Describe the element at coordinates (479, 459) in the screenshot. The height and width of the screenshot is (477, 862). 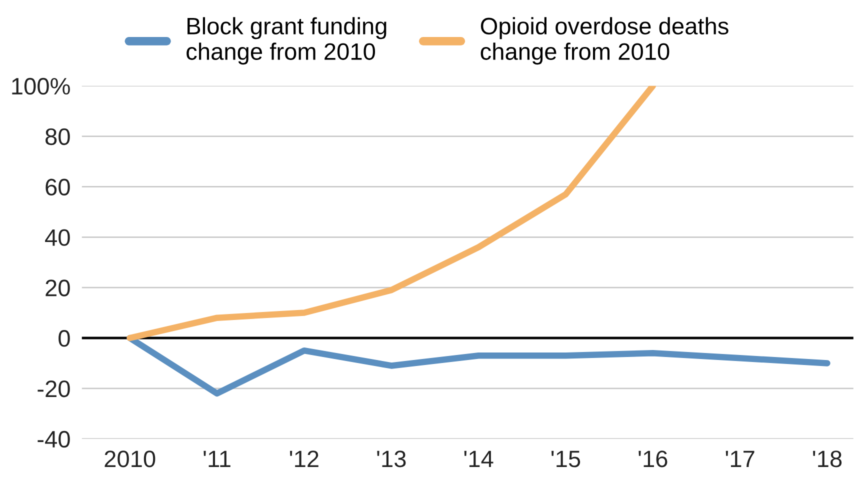
I see `x-tick-label: '14` at that location.